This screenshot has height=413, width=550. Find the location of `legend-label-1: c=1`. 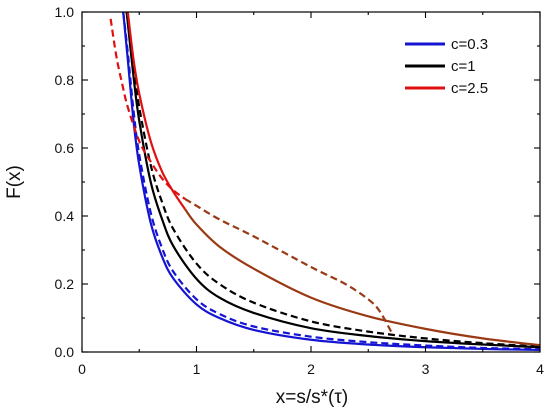

legend-label-1: c=1 is located at coordinates (463, 66).